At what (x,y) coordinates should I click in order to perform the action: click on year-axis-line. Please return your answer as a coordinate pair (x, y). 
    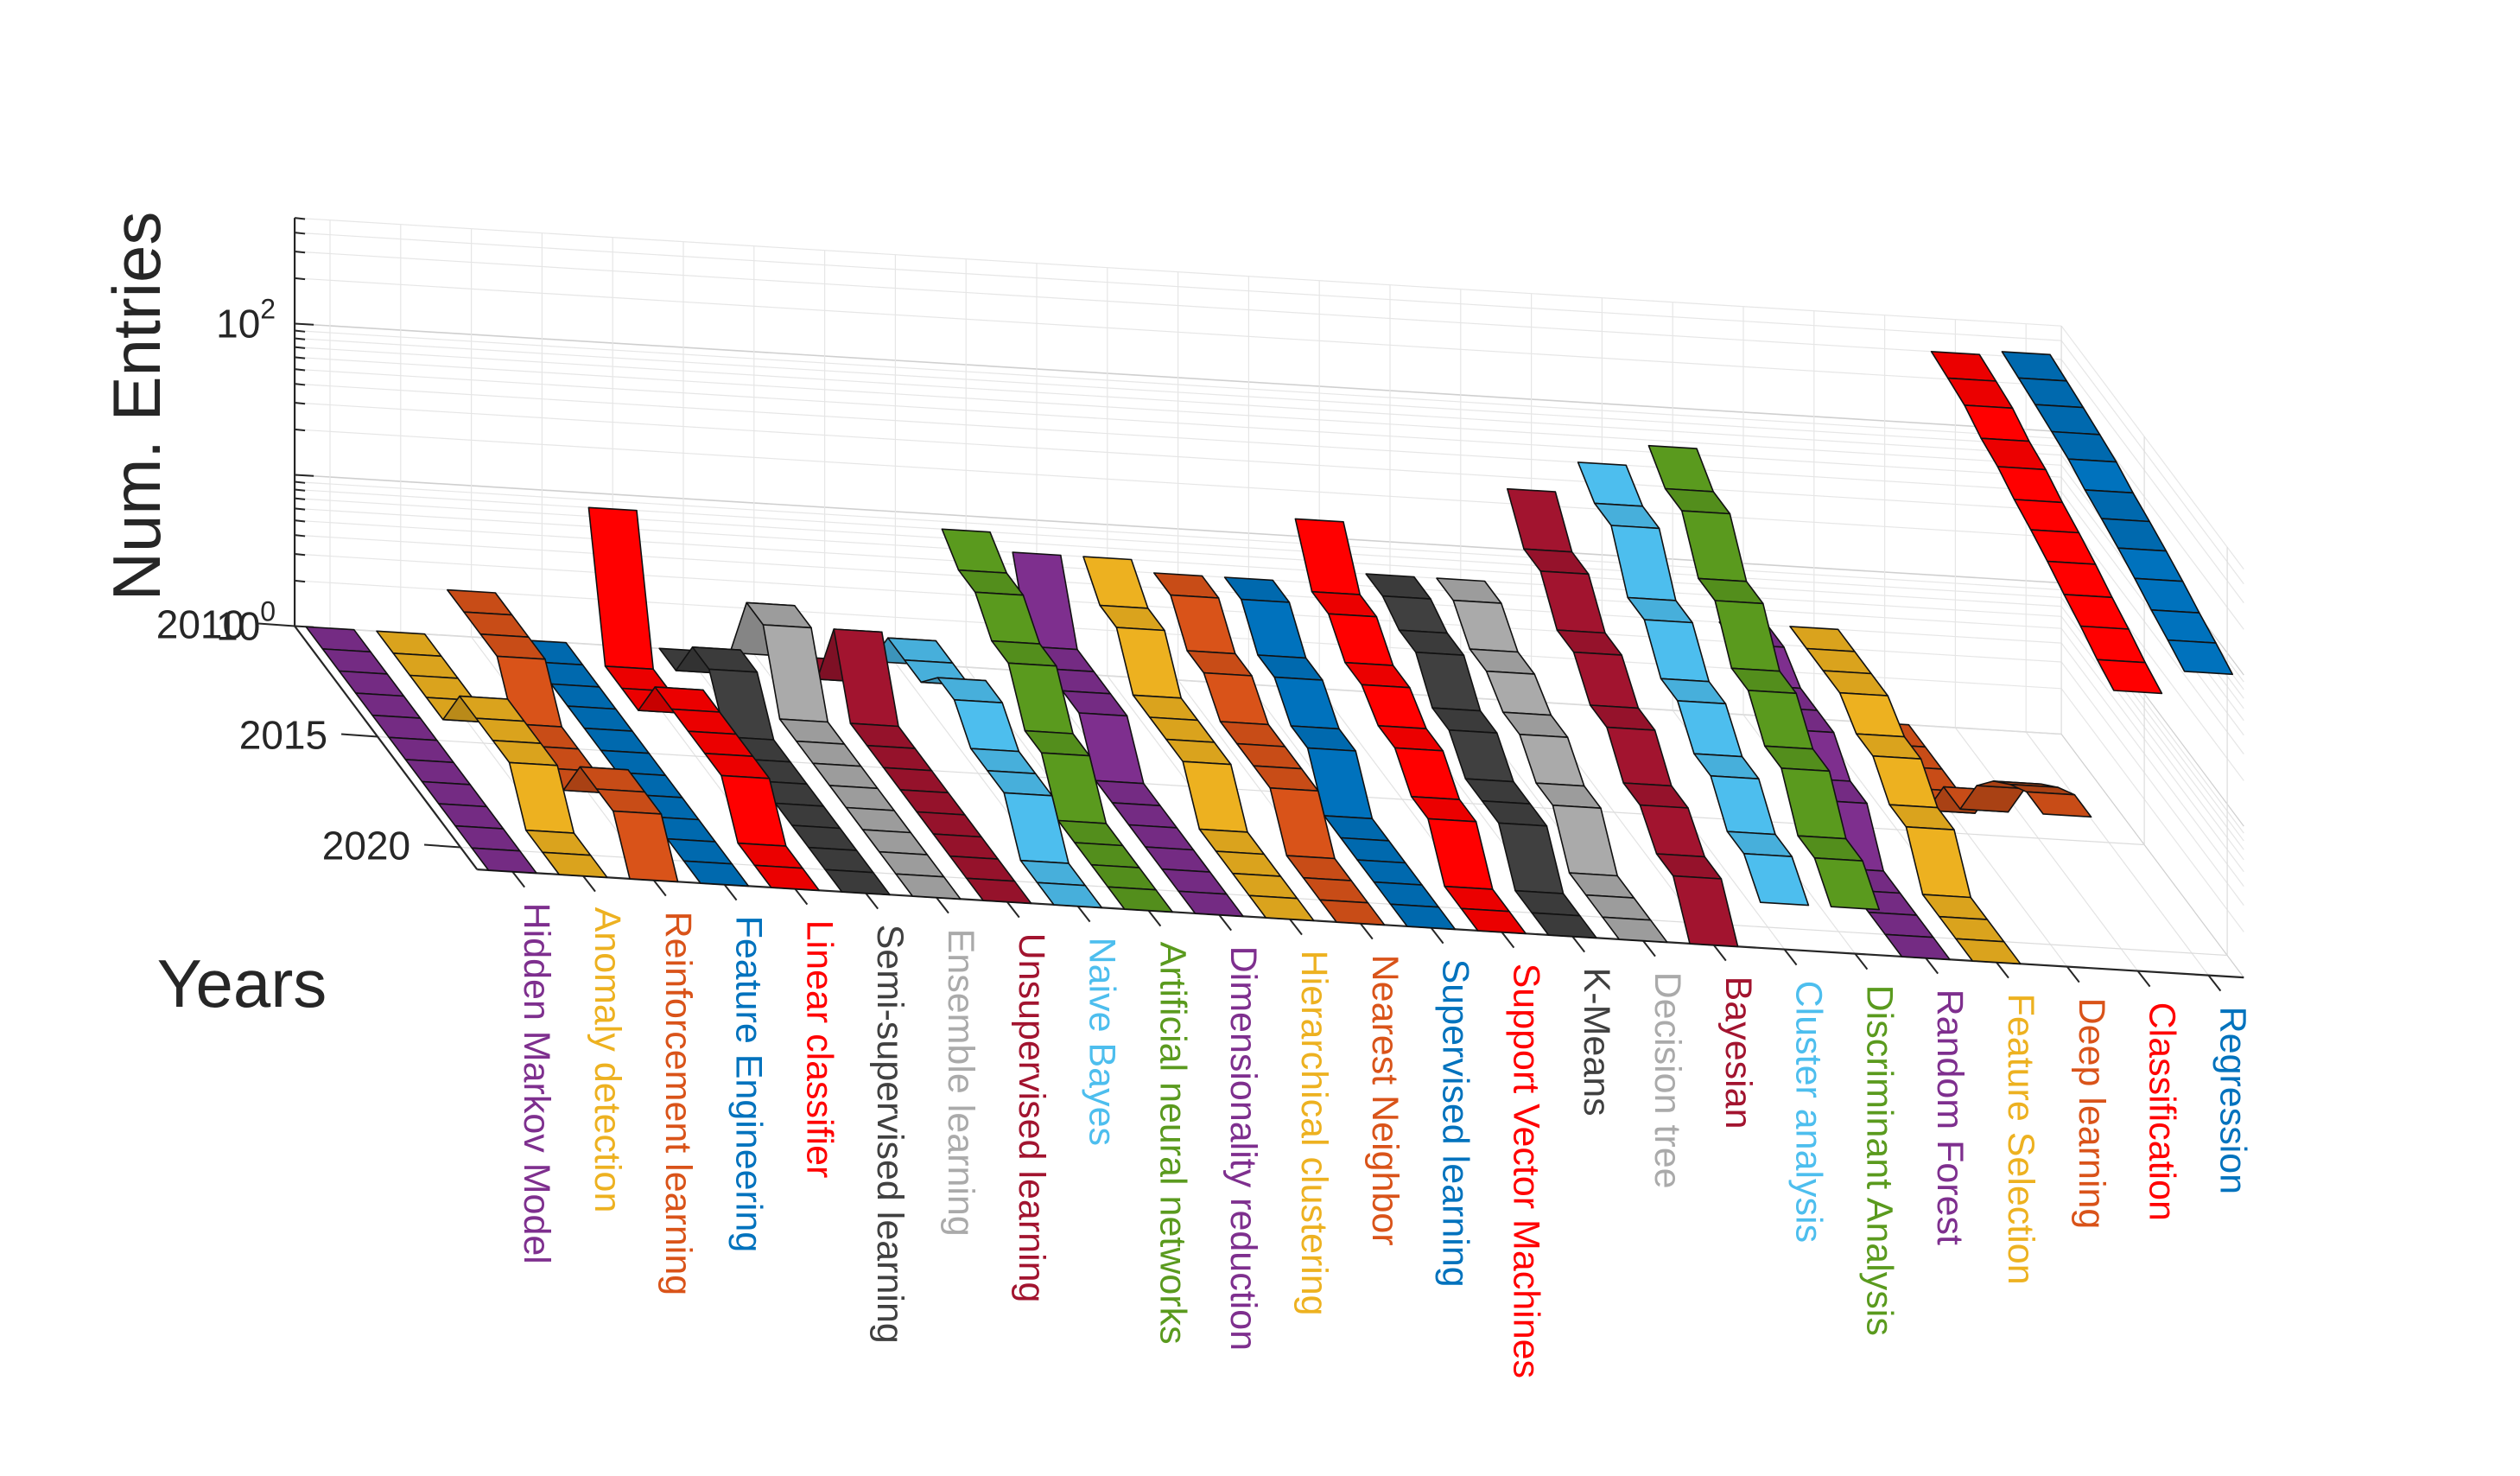
    Looking at the image, I should click on (386, 747).